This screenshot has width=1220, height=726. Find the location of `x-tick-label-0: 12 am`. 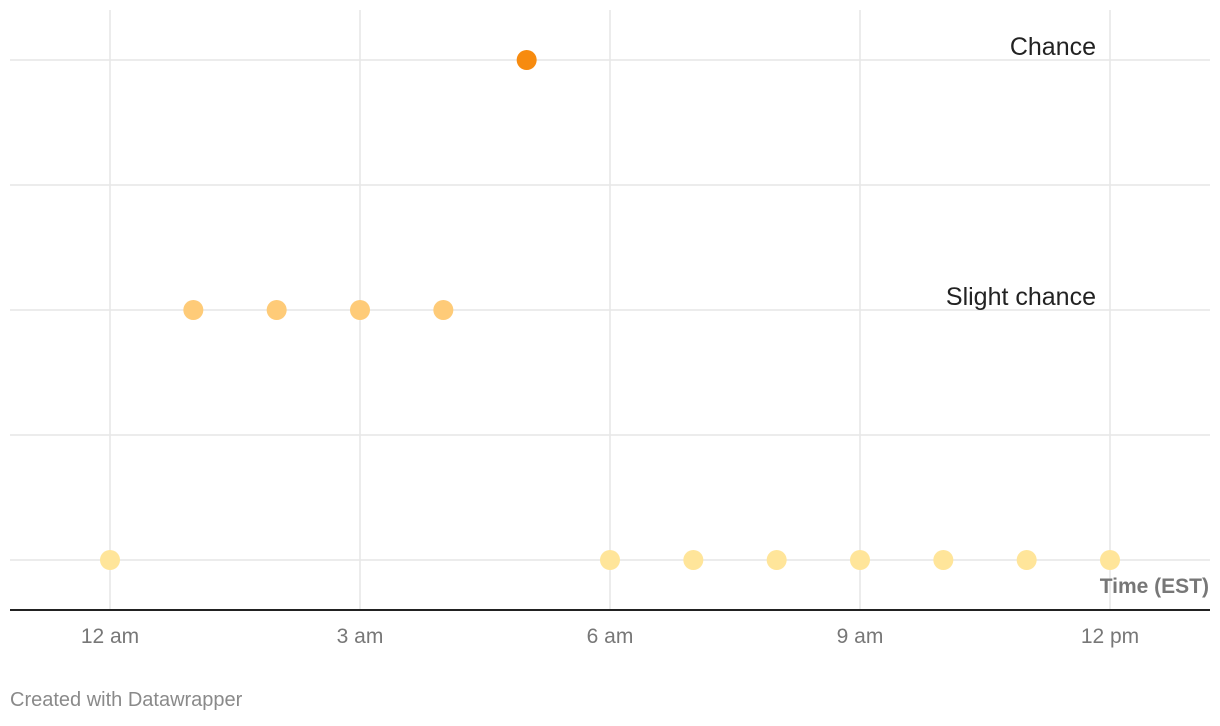

x-tick-label-0: 12 am is located at coordinates (110, 636).